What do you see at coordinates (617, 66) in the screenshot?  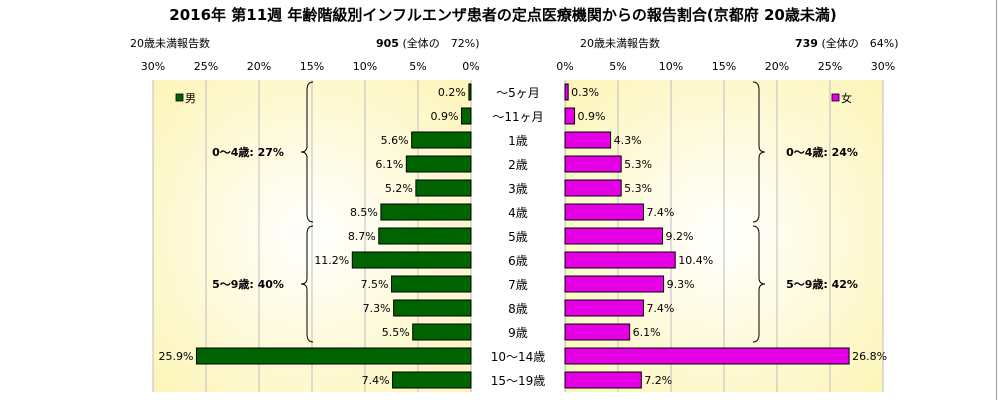 I see `female-tick-label: 5%` at bounding box center [617, 66].